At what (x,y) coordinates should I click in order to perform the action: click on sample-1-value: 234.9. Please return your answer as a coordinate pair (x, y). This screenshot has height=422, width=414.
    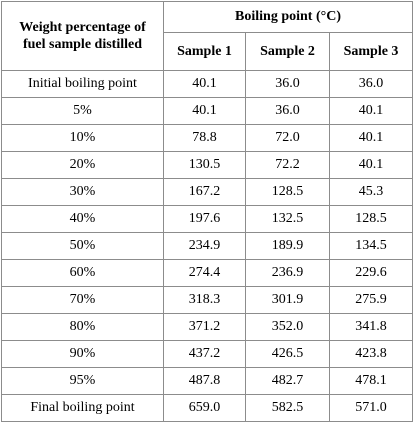
    Looking at the image, I should click on (204, 246).